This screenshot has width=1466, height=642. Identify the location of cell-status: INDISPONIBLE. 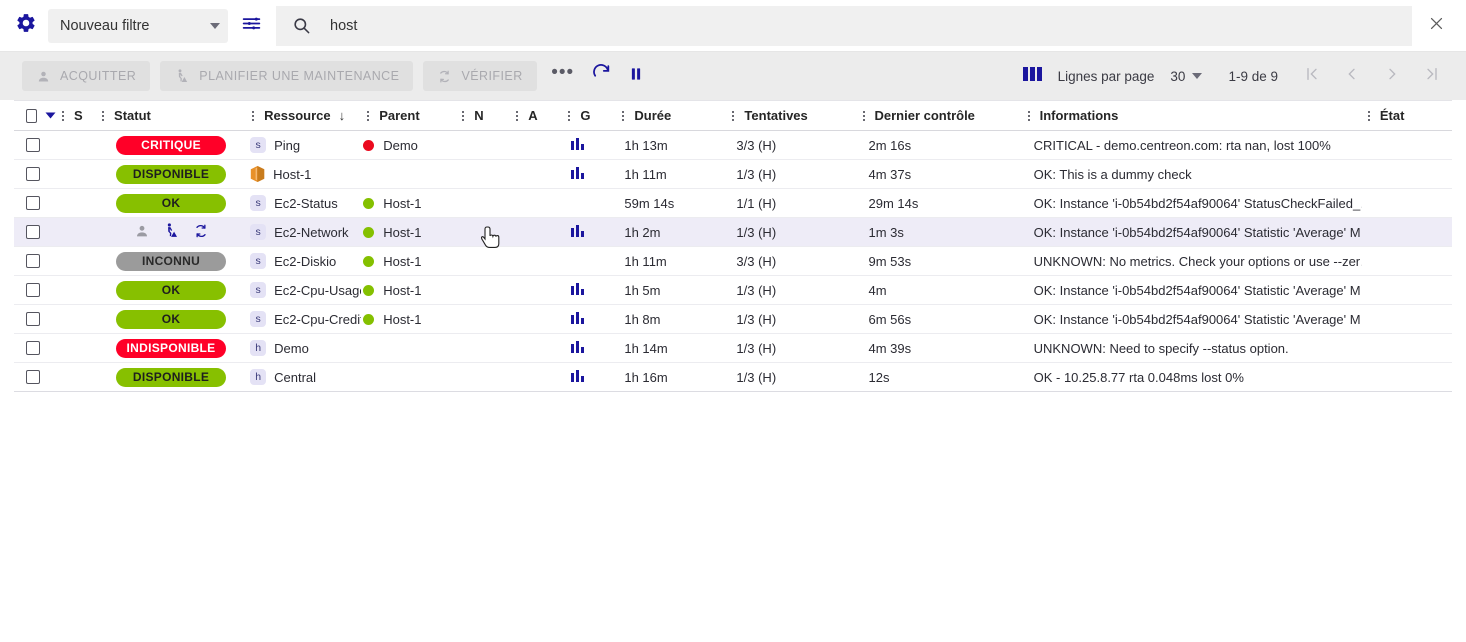
(171, 348).